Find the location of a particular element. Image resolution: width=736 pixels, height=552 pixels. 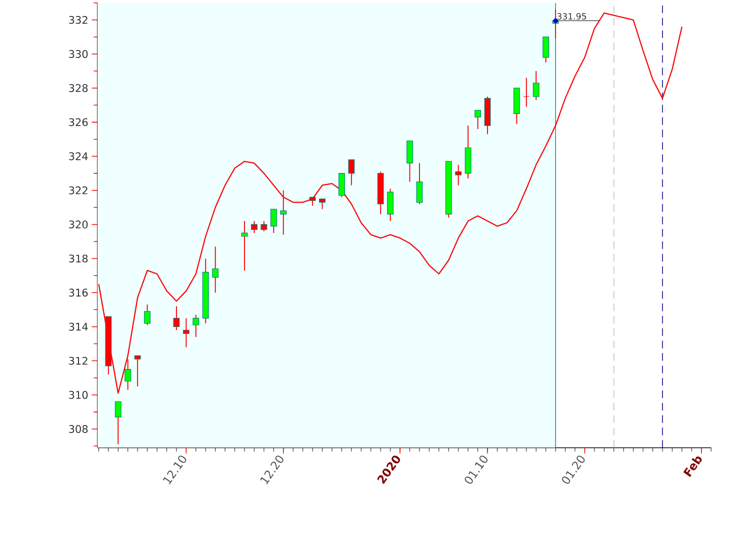

annotation: 331.95 is located at coordinates (571, 16).